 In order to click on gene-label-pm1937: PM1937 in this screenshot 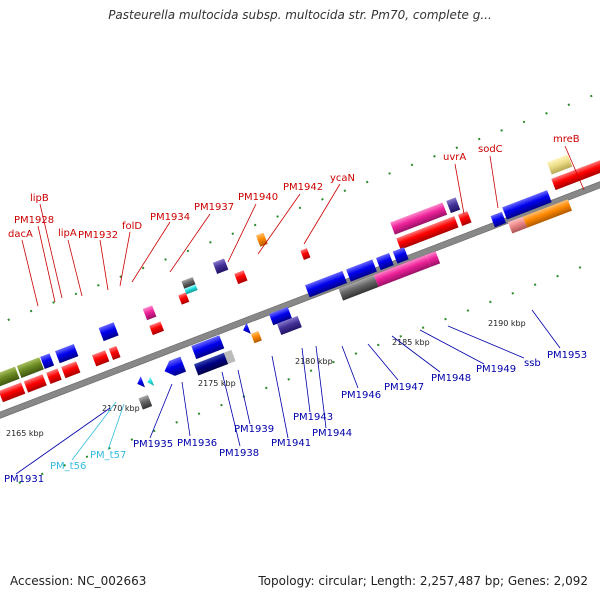, I will do `click(214, 207)`.